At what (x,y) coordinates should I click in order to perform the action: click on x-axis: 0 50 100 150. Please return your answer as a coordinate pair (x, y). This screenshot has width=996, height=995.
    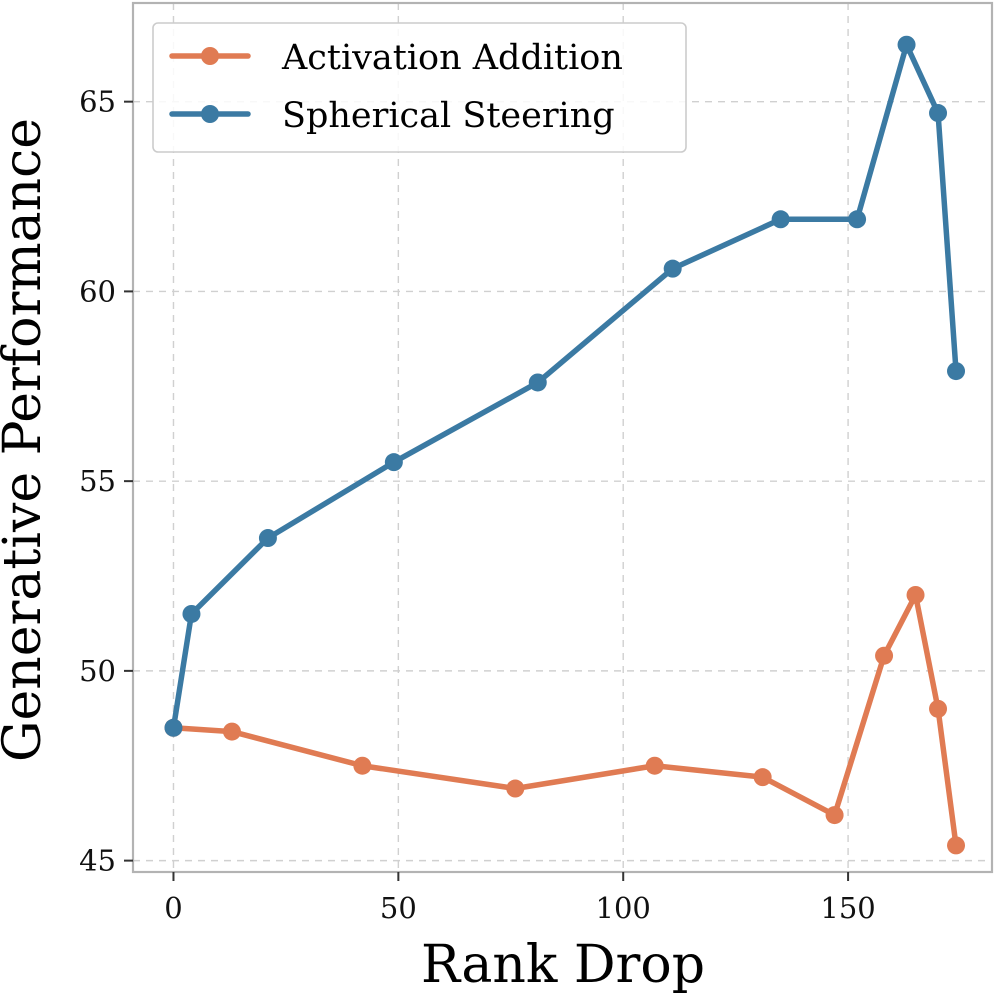
    Looking at the image, I should click on (520, 898).